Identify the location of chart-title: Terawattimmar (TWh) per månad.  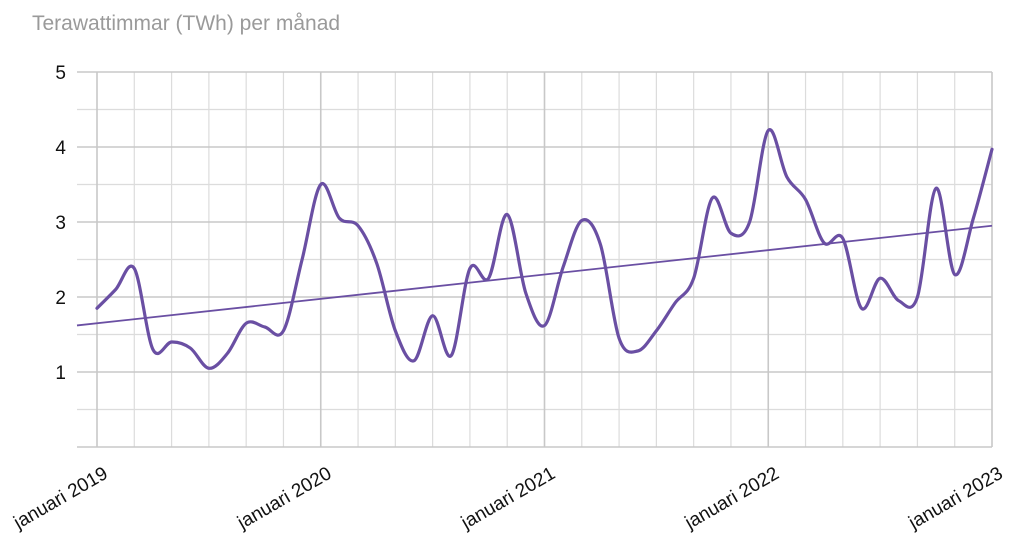
(186, 23).